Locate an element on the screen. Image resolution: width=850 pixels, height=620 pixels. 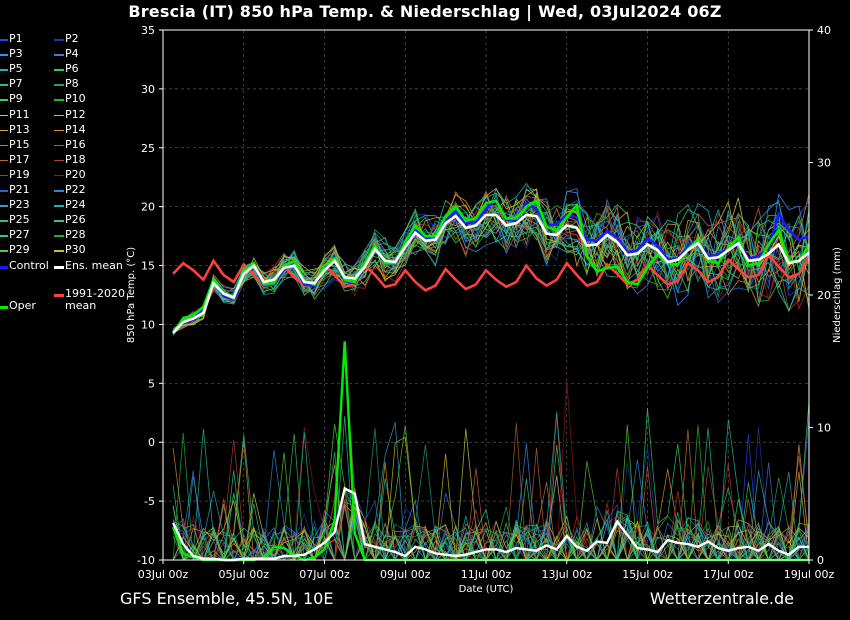
legend-label: P26 is located at coordinates (75, 220).